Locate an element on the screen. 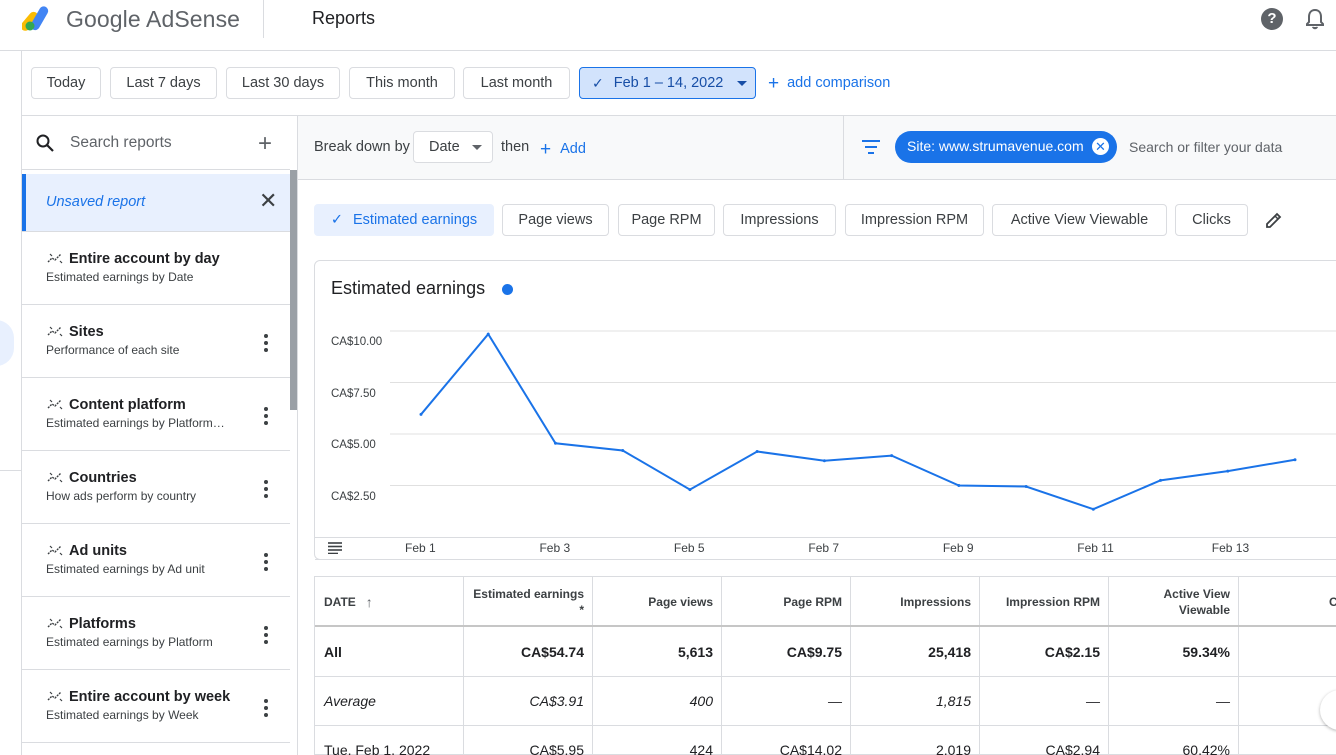 This screenshot has height=755, width=1336. search-reports-input: Search reports is located at coordinates (121, 142).